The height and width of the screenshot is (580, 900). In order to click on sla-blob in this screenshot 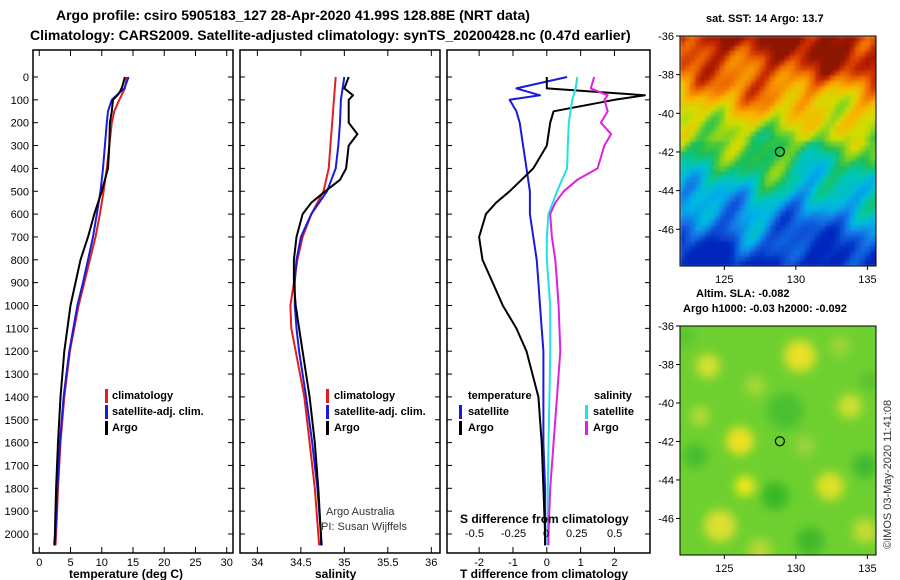, I will do `click(805, 446)`.